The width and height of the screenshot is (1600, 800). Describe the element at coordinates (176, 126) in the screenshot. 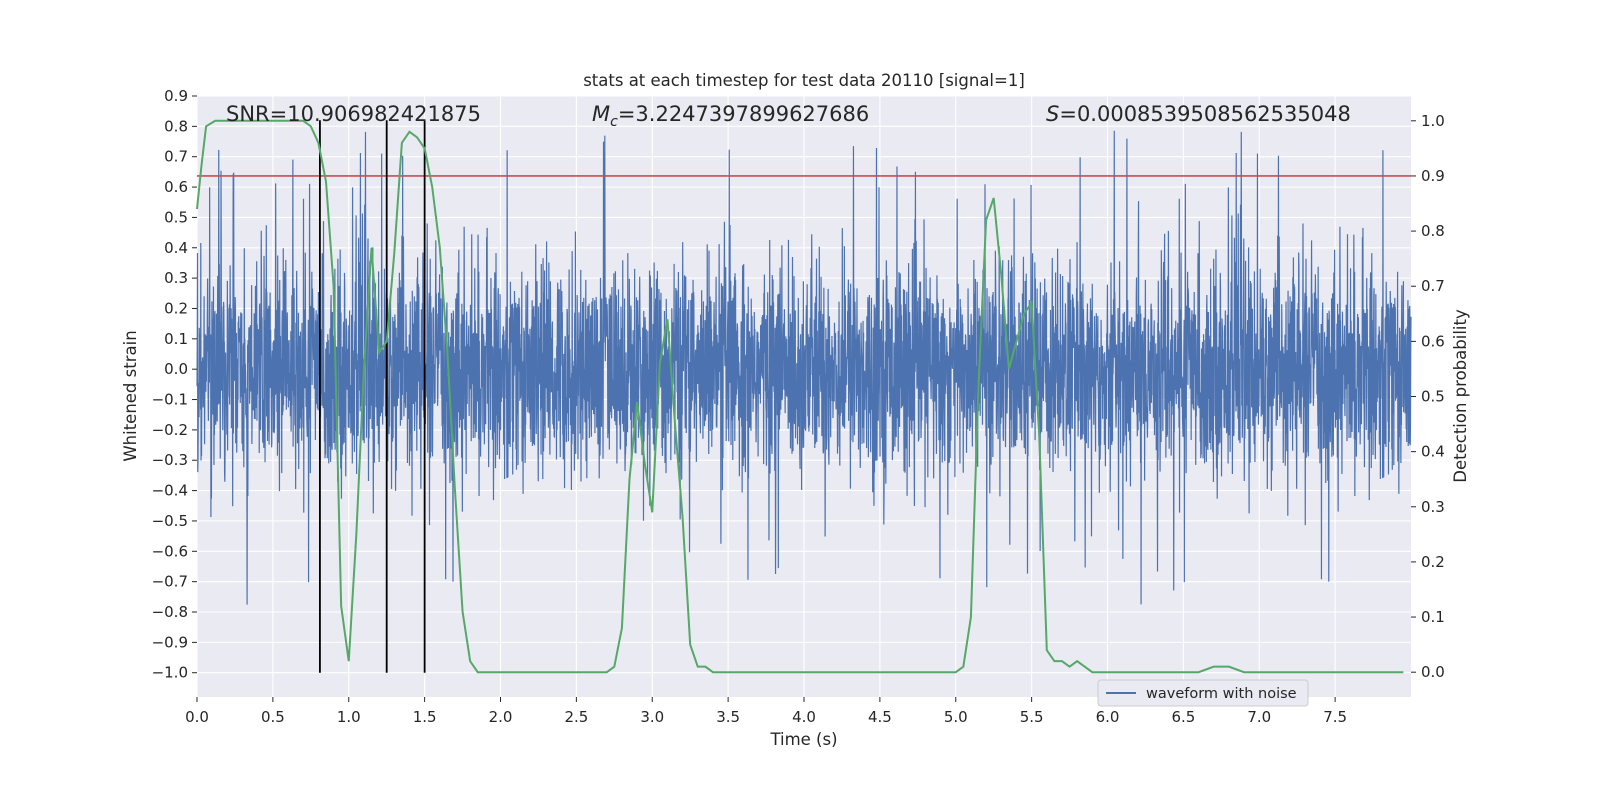

I see `y-tick-label: 0.8` at that location.